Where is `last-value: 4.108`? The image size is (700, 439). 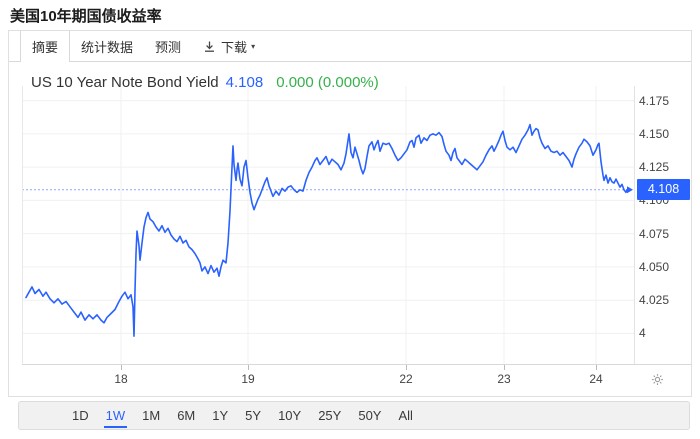 last-value: 4.108 is located at coordinates (244, 82).